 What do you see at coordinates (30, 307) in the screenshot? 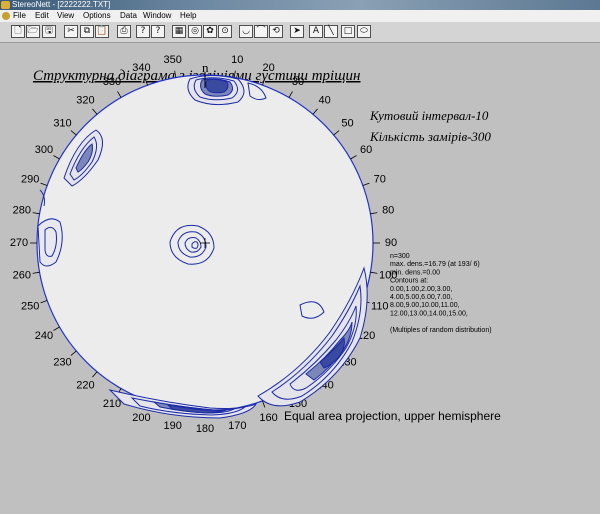
I see `azimuth-label-250: 250` at bounding box center [30, 307].